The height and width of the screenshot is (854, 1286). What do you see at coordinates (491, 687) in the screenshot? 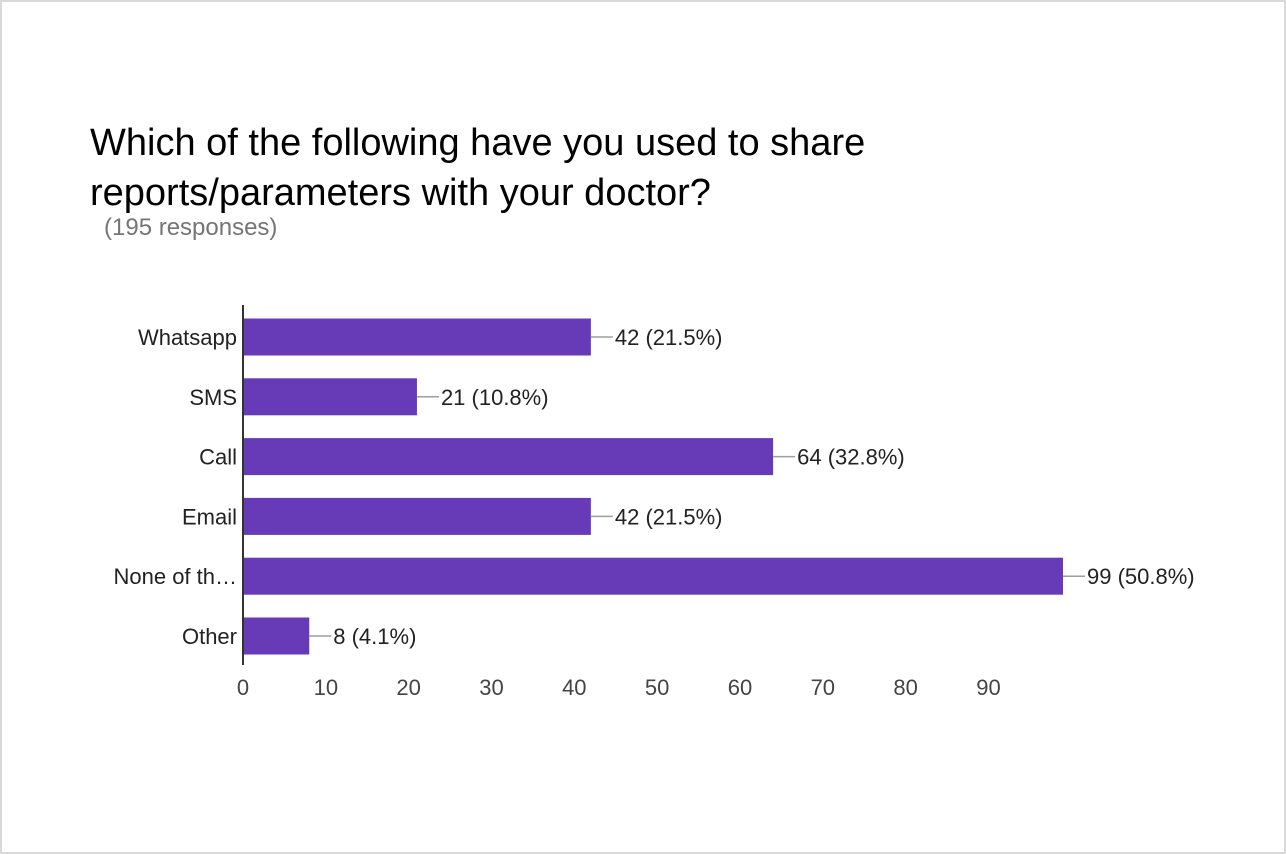
I see `x-tick-label: 30` at bounding box center [491, 687].